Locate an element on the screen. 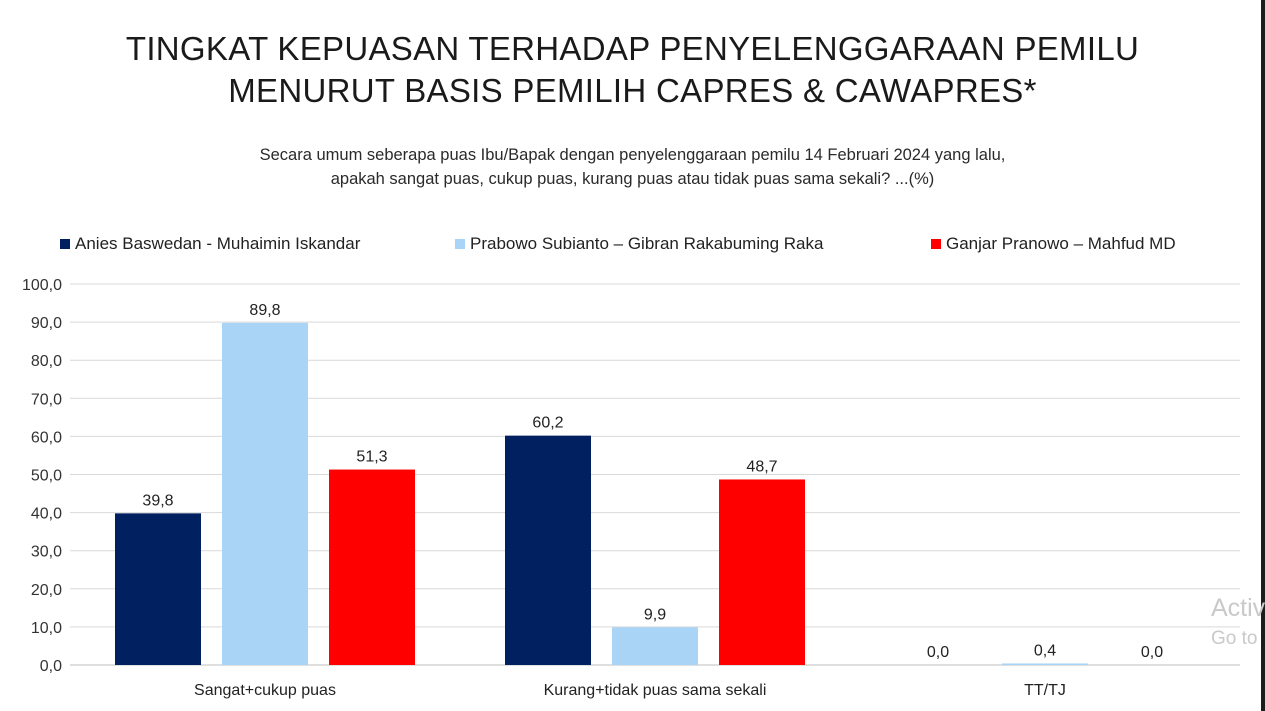 The width and height of the screenshot is (1265, 711). y-tick-label: 60,0 is located at coordinates (46, 437).